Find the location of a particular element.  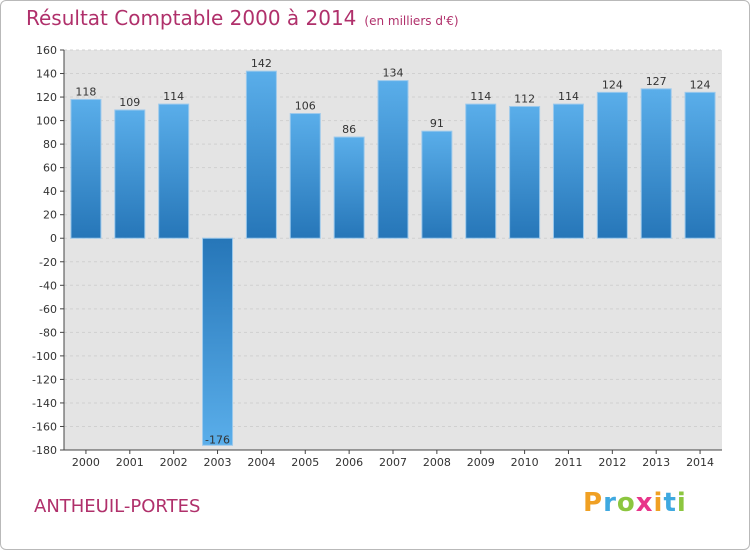

bar-2004 is located at coordinates (261, 154).